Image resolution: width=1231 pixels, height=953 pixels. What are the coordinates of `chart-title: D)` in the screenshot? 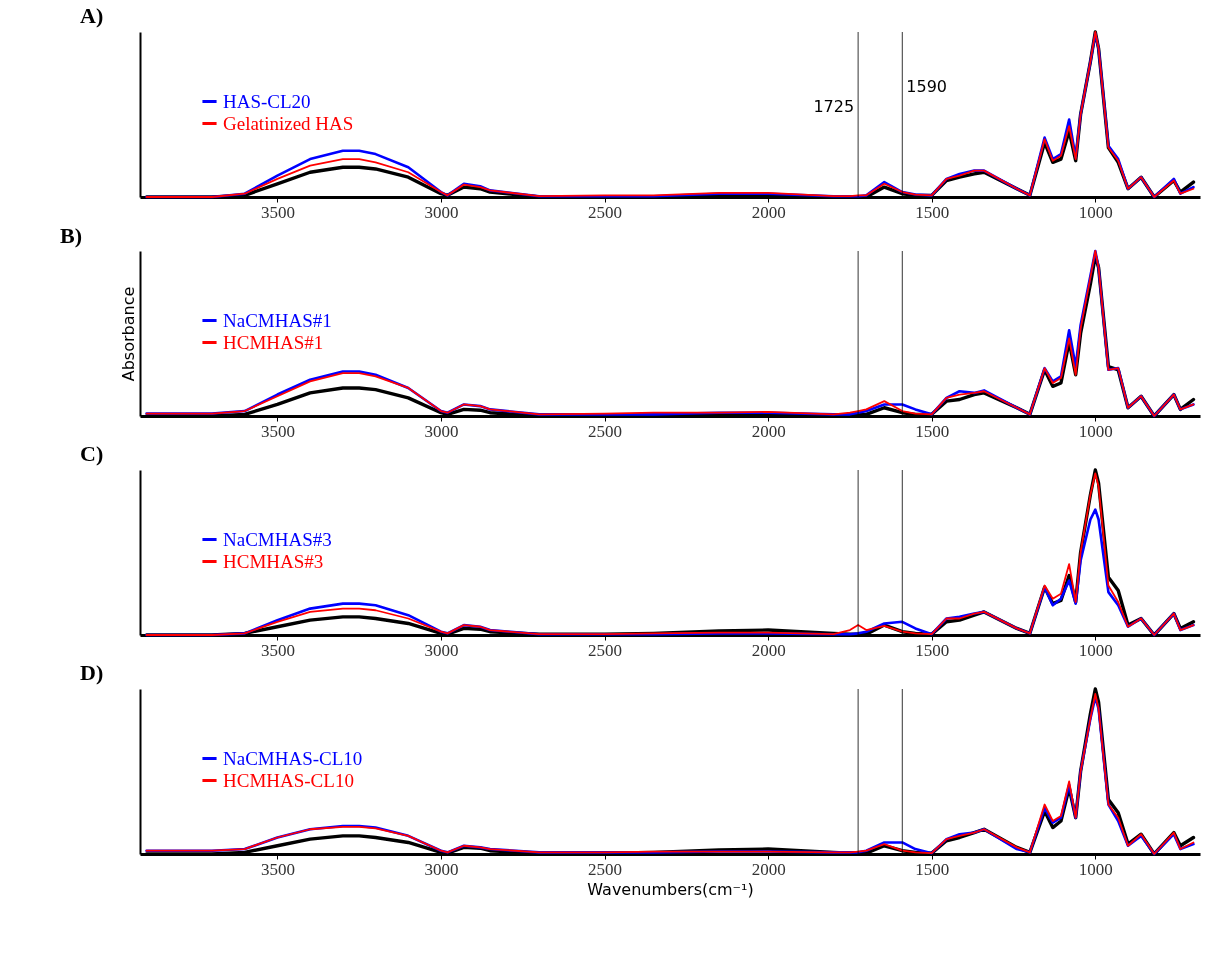 It's located at (92, 673).